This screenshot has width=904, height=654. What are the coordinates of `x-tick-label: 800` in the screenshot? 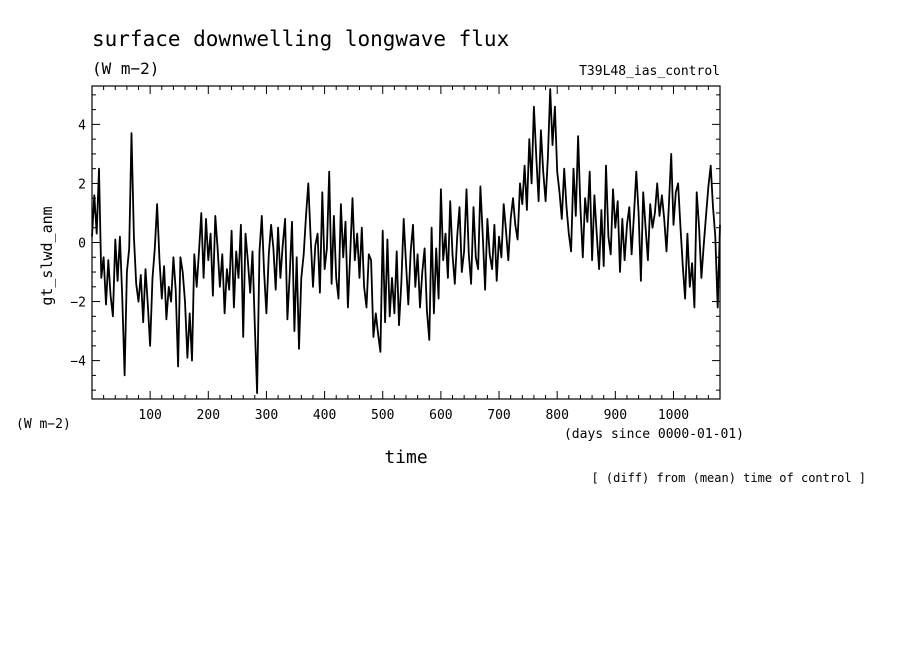 It's located at (556, 415).